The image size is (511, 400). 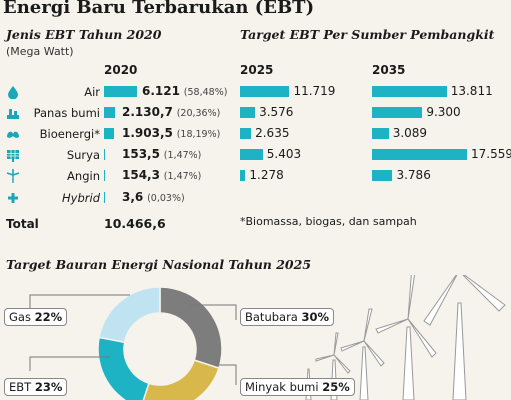 I want to click on wind-turbine-icon, so click(x=13, y=176).